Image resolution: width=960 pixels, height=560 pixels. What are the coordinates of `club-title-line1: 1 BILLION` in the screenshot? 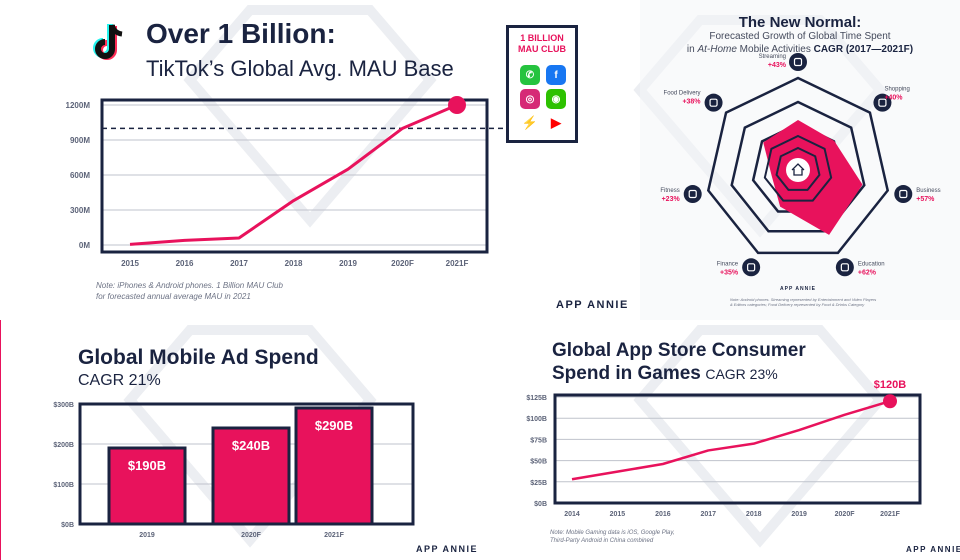 It's located at (542, 38).